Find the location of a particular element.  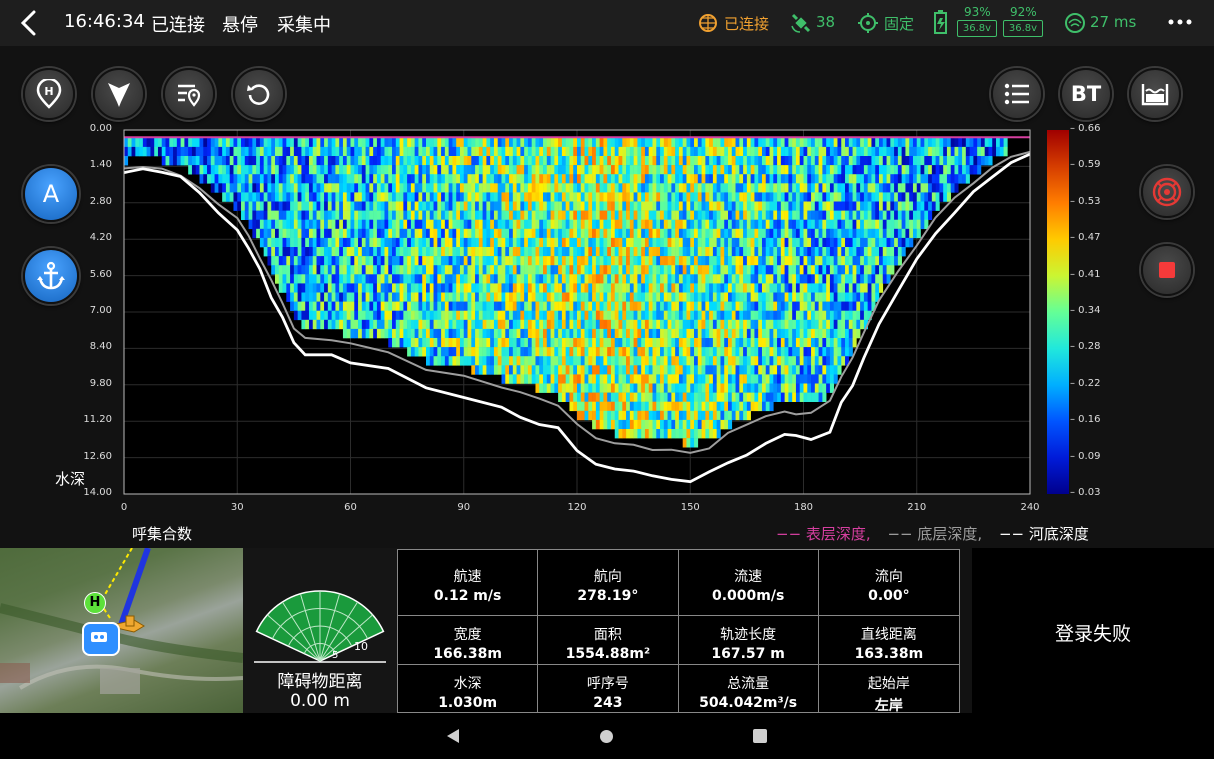

stat-label: 水深 is located at coordinates (467, 684).